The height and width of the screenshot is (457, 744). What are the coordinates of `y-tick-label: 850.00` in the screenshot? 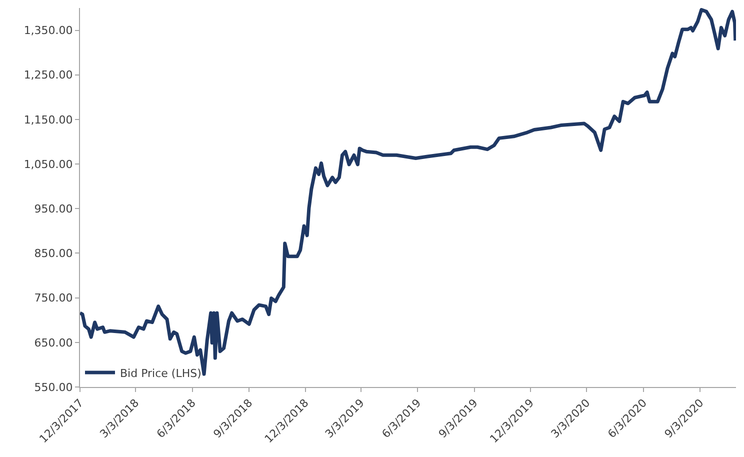 It's located at (53, 253).